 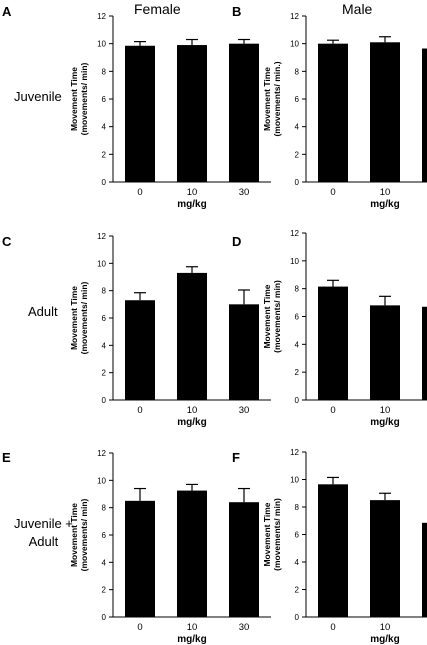 I want to click on y-axis-title: Movement Time(movements/ min.), so click(x=272, y=98).